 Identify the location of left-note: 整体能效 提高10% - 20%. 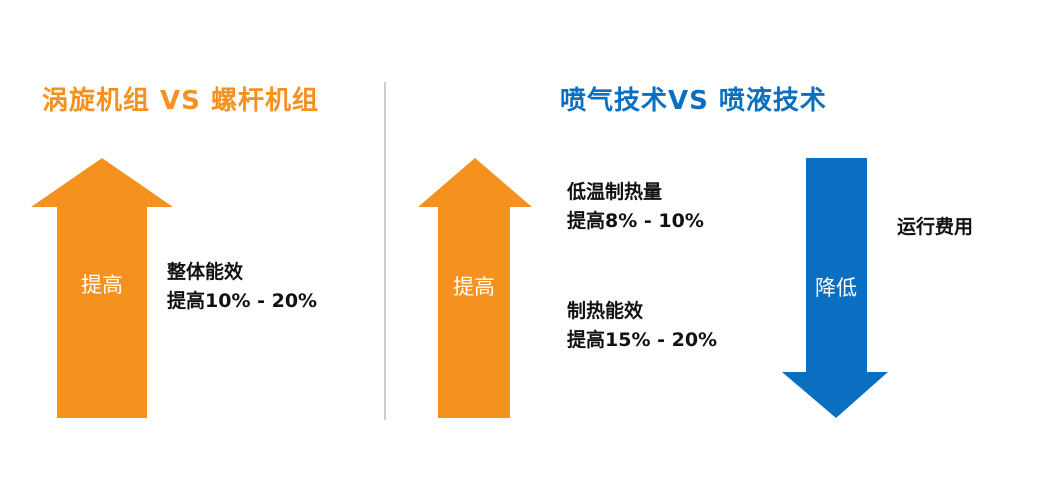
(242, 287).